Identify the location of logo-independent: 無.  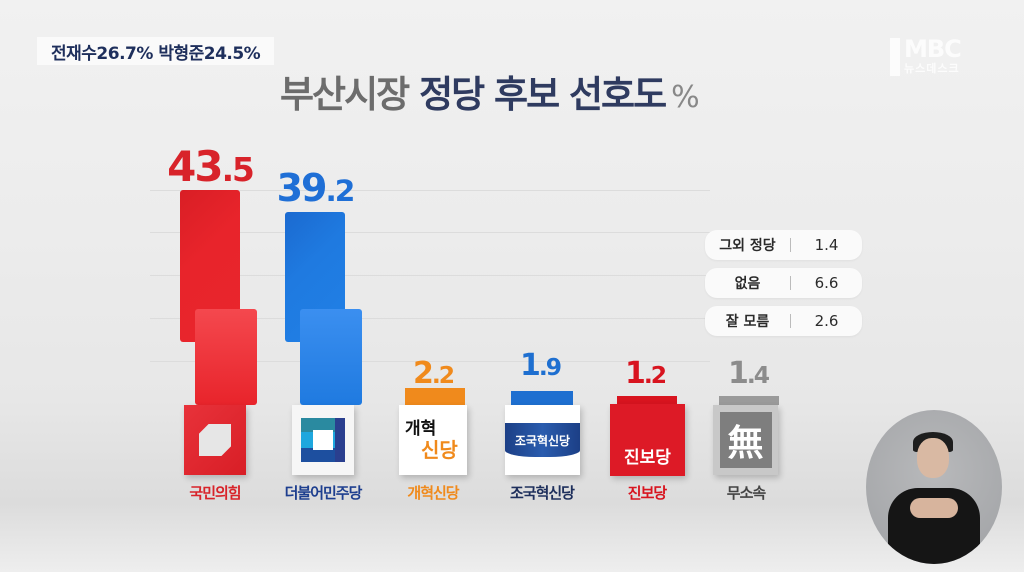
(745, 440).